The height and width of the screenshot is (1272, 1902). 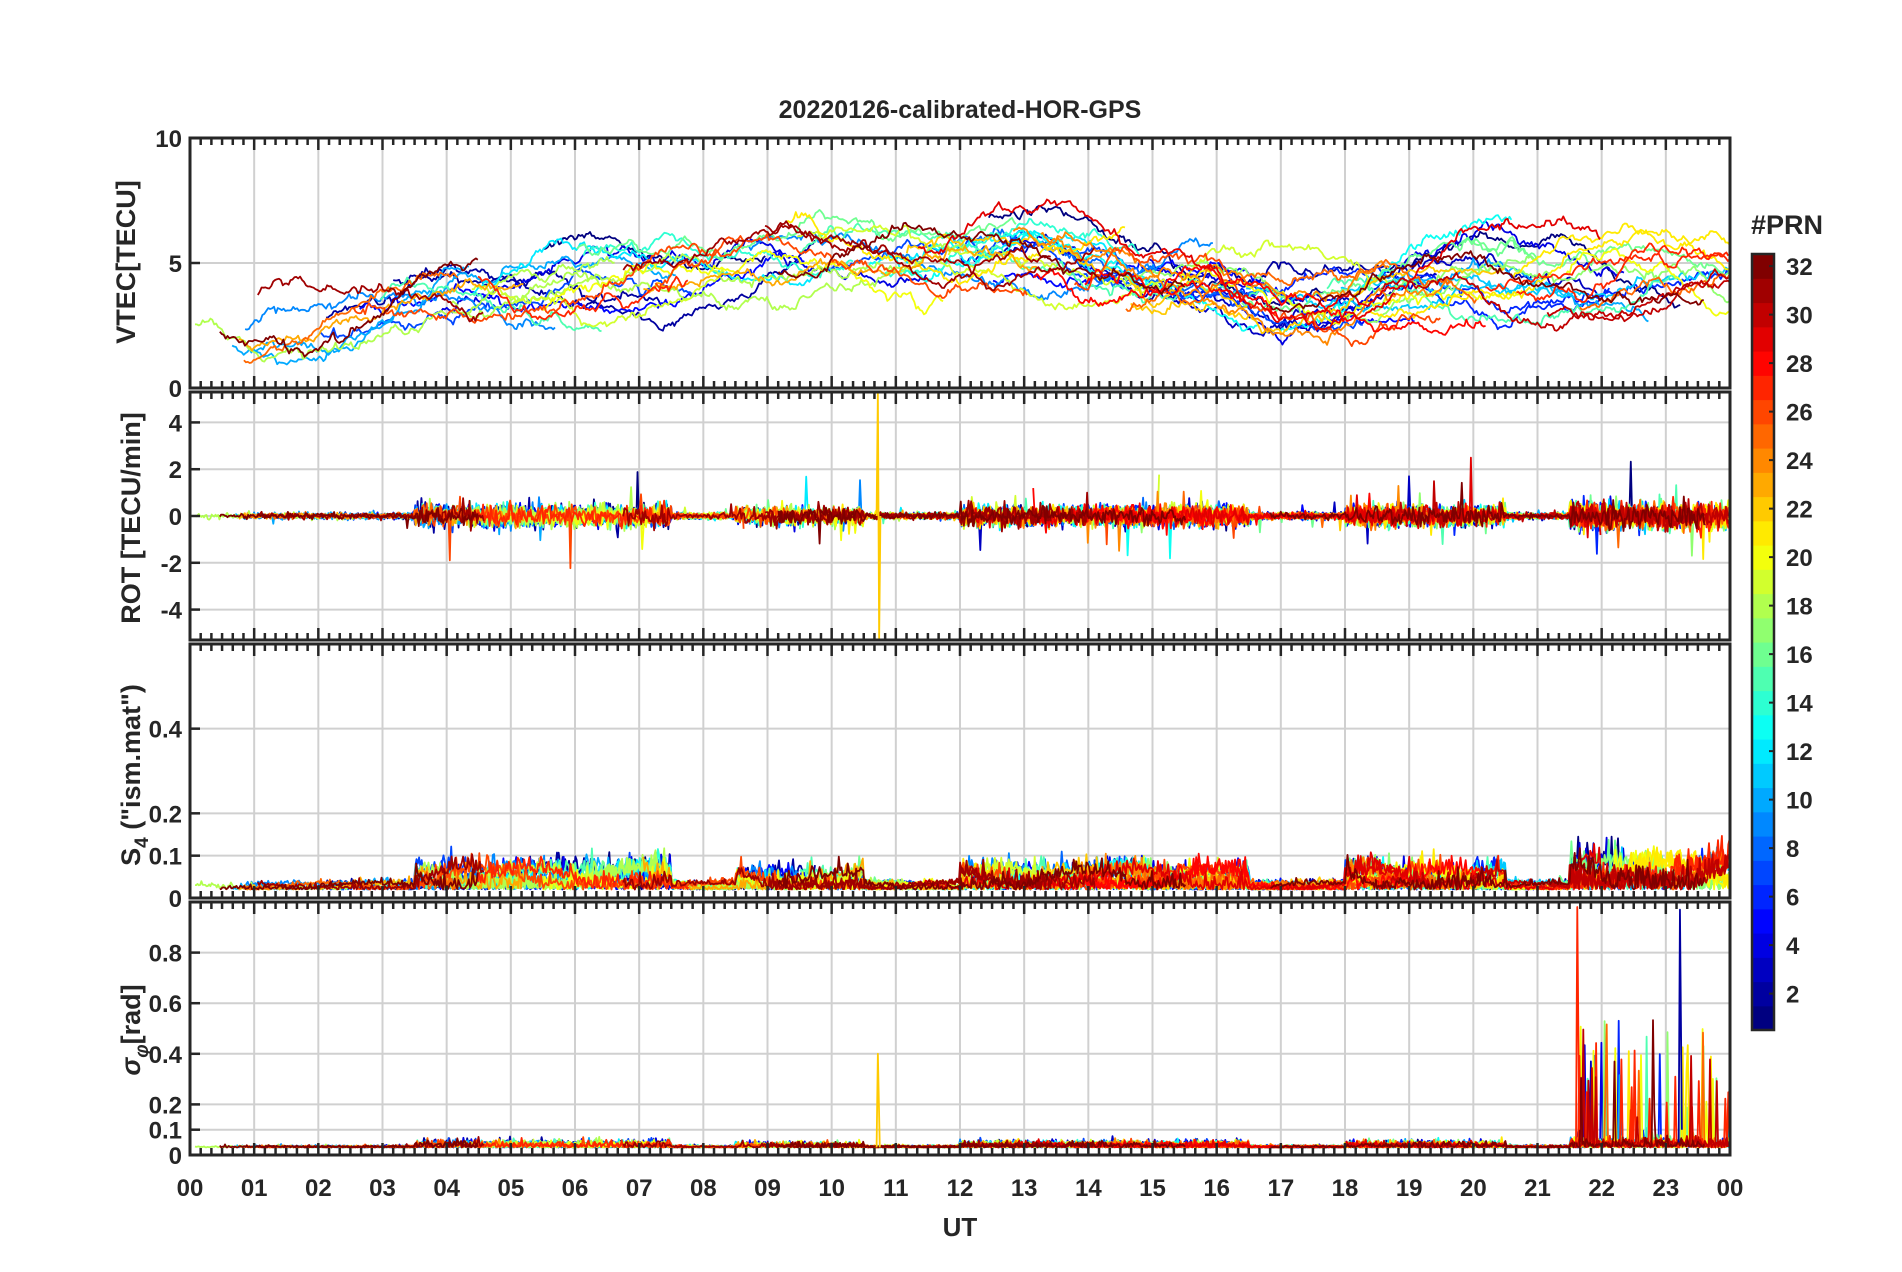 I want to click on rot-spike, so click(x=878, y=516).